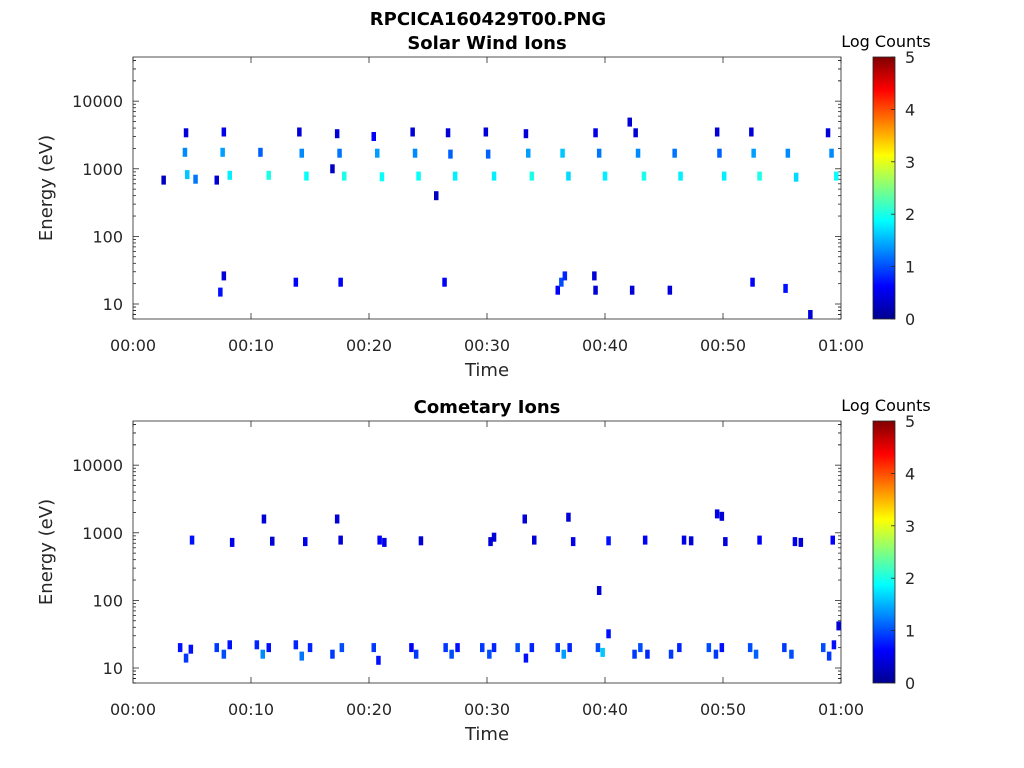 This screenshot has width=1024, height=768. Describe the element at coordinates (251, 709) in the screenshot. I see `x-tick-label: 00:10` at that location.